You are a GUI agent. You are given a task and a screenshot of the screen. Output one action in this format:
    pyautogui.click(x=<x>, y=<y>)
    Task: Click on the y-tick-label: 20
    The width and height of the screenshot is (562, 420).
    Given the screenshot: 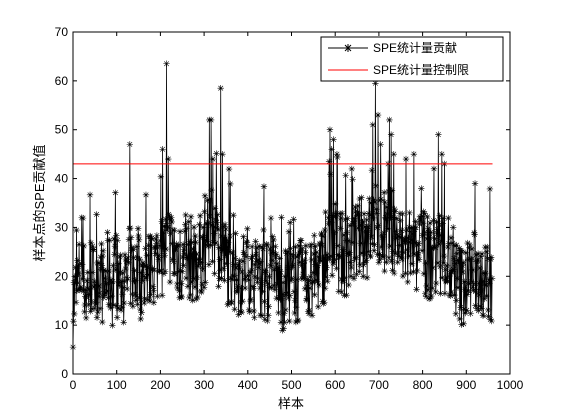 What is the action you would take?
    pyautogui.click(x=62, y=276)
    